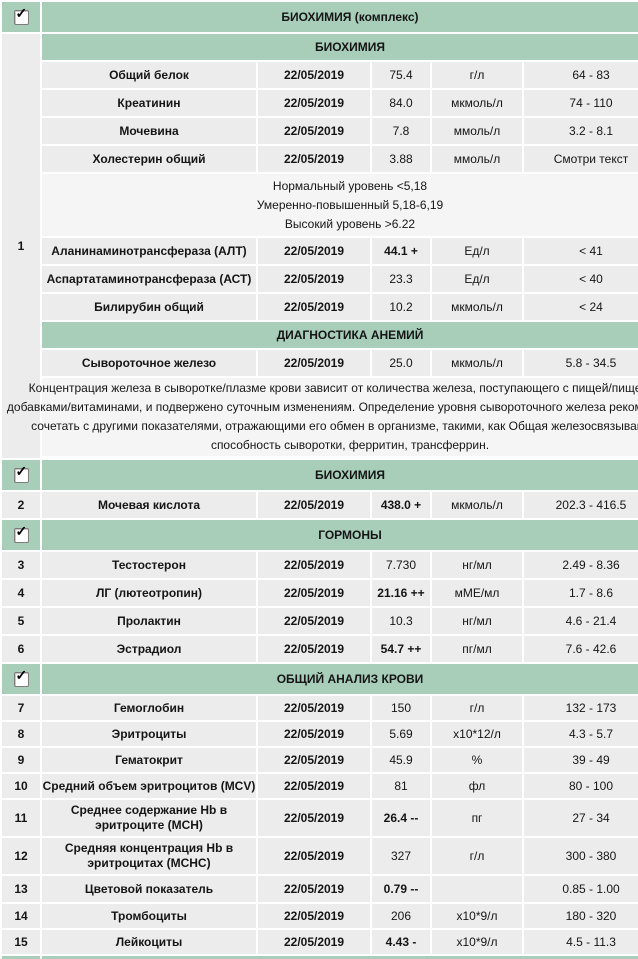 The height and width of the screenshot is (959, 638). I want to click on test-value: 81, so click(401, 786).